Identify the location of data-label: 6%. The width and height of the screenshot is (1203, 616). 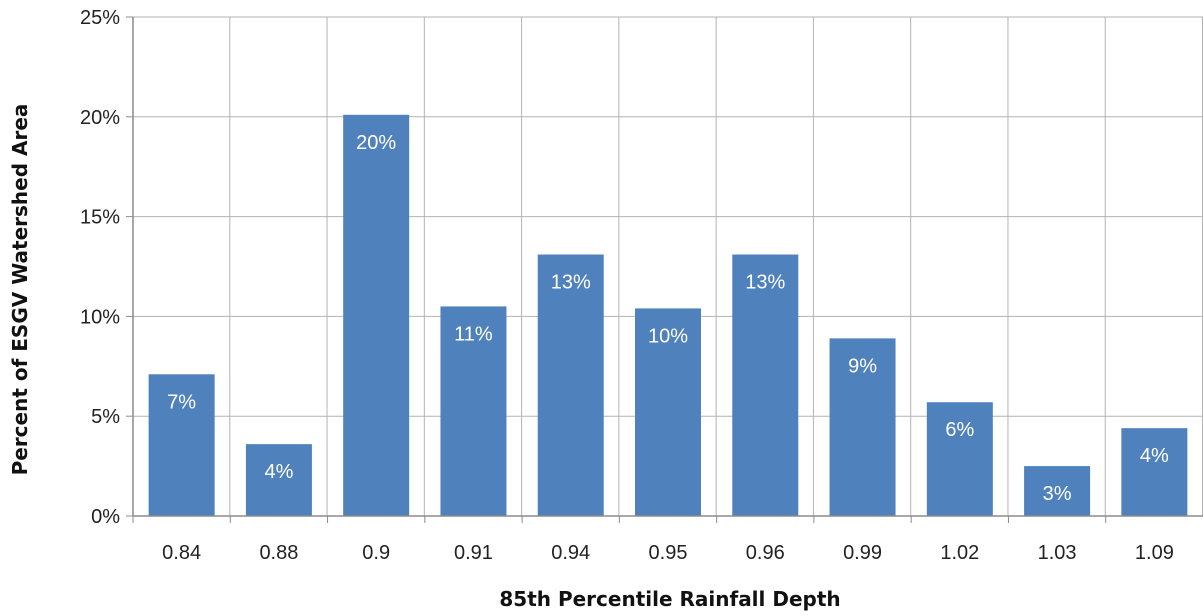
(959, 430).